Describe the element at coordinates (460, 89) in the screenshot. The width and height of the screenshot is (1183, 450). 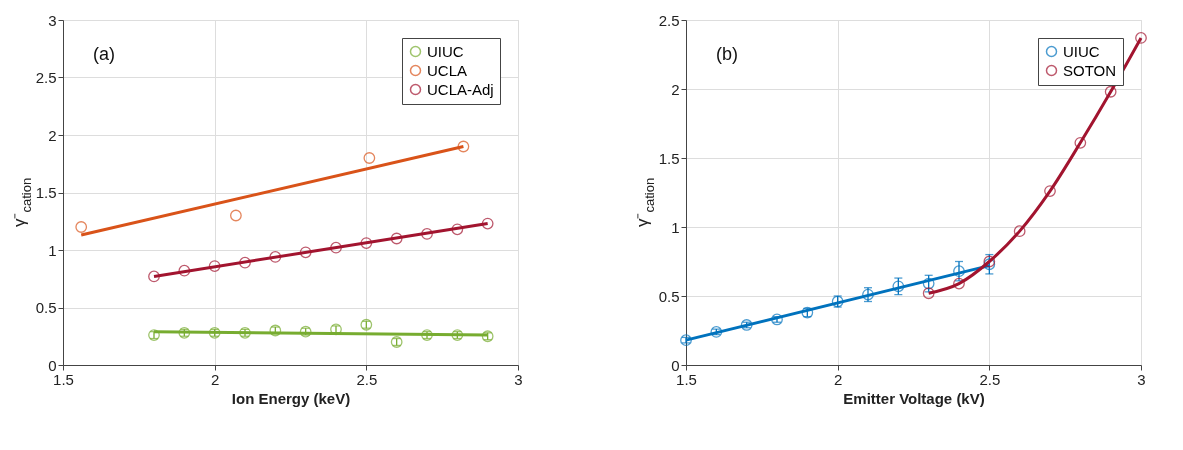
I see `legend-label: UCLA-Adj` at that location.